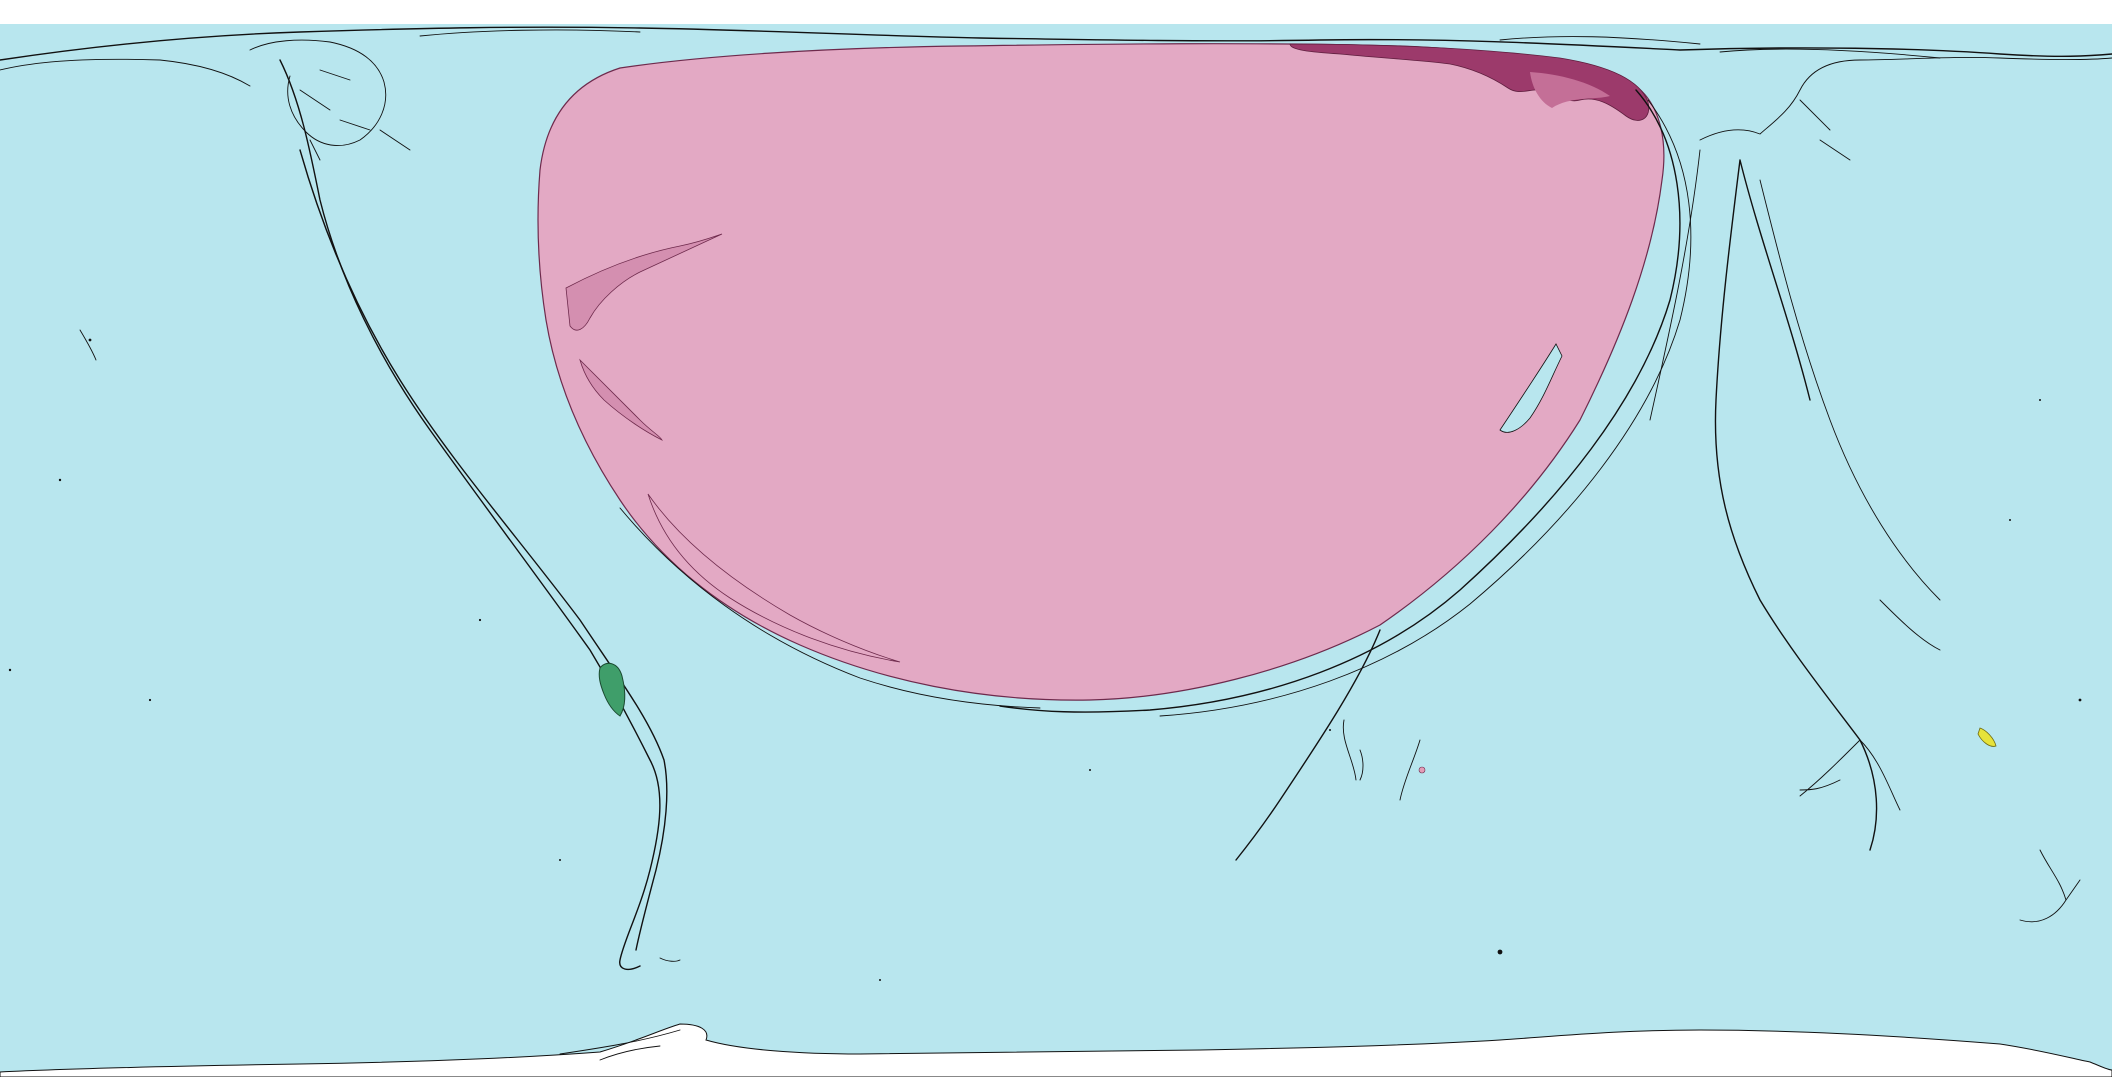  I want to click on dark-magenta-fringe, so click(1469, 82).